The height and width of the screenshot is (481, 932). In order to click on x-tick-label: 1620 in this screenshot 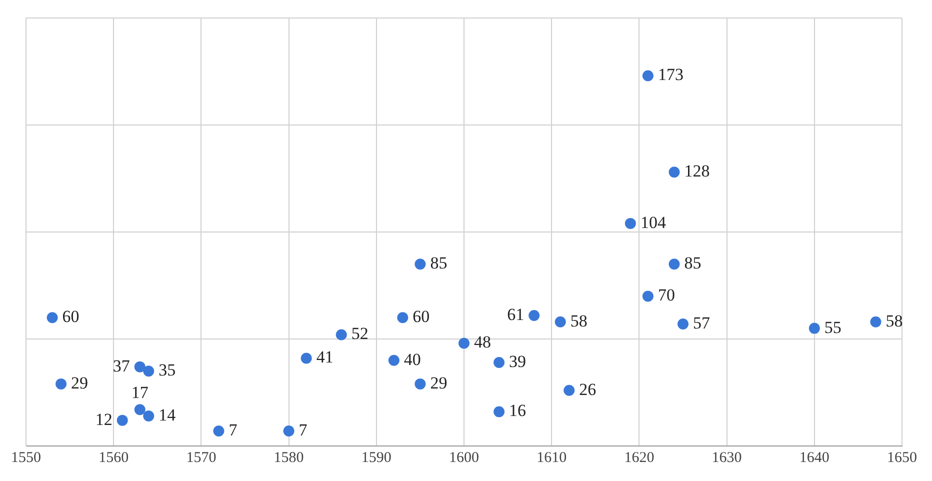, I will do `click(639, 458)`.